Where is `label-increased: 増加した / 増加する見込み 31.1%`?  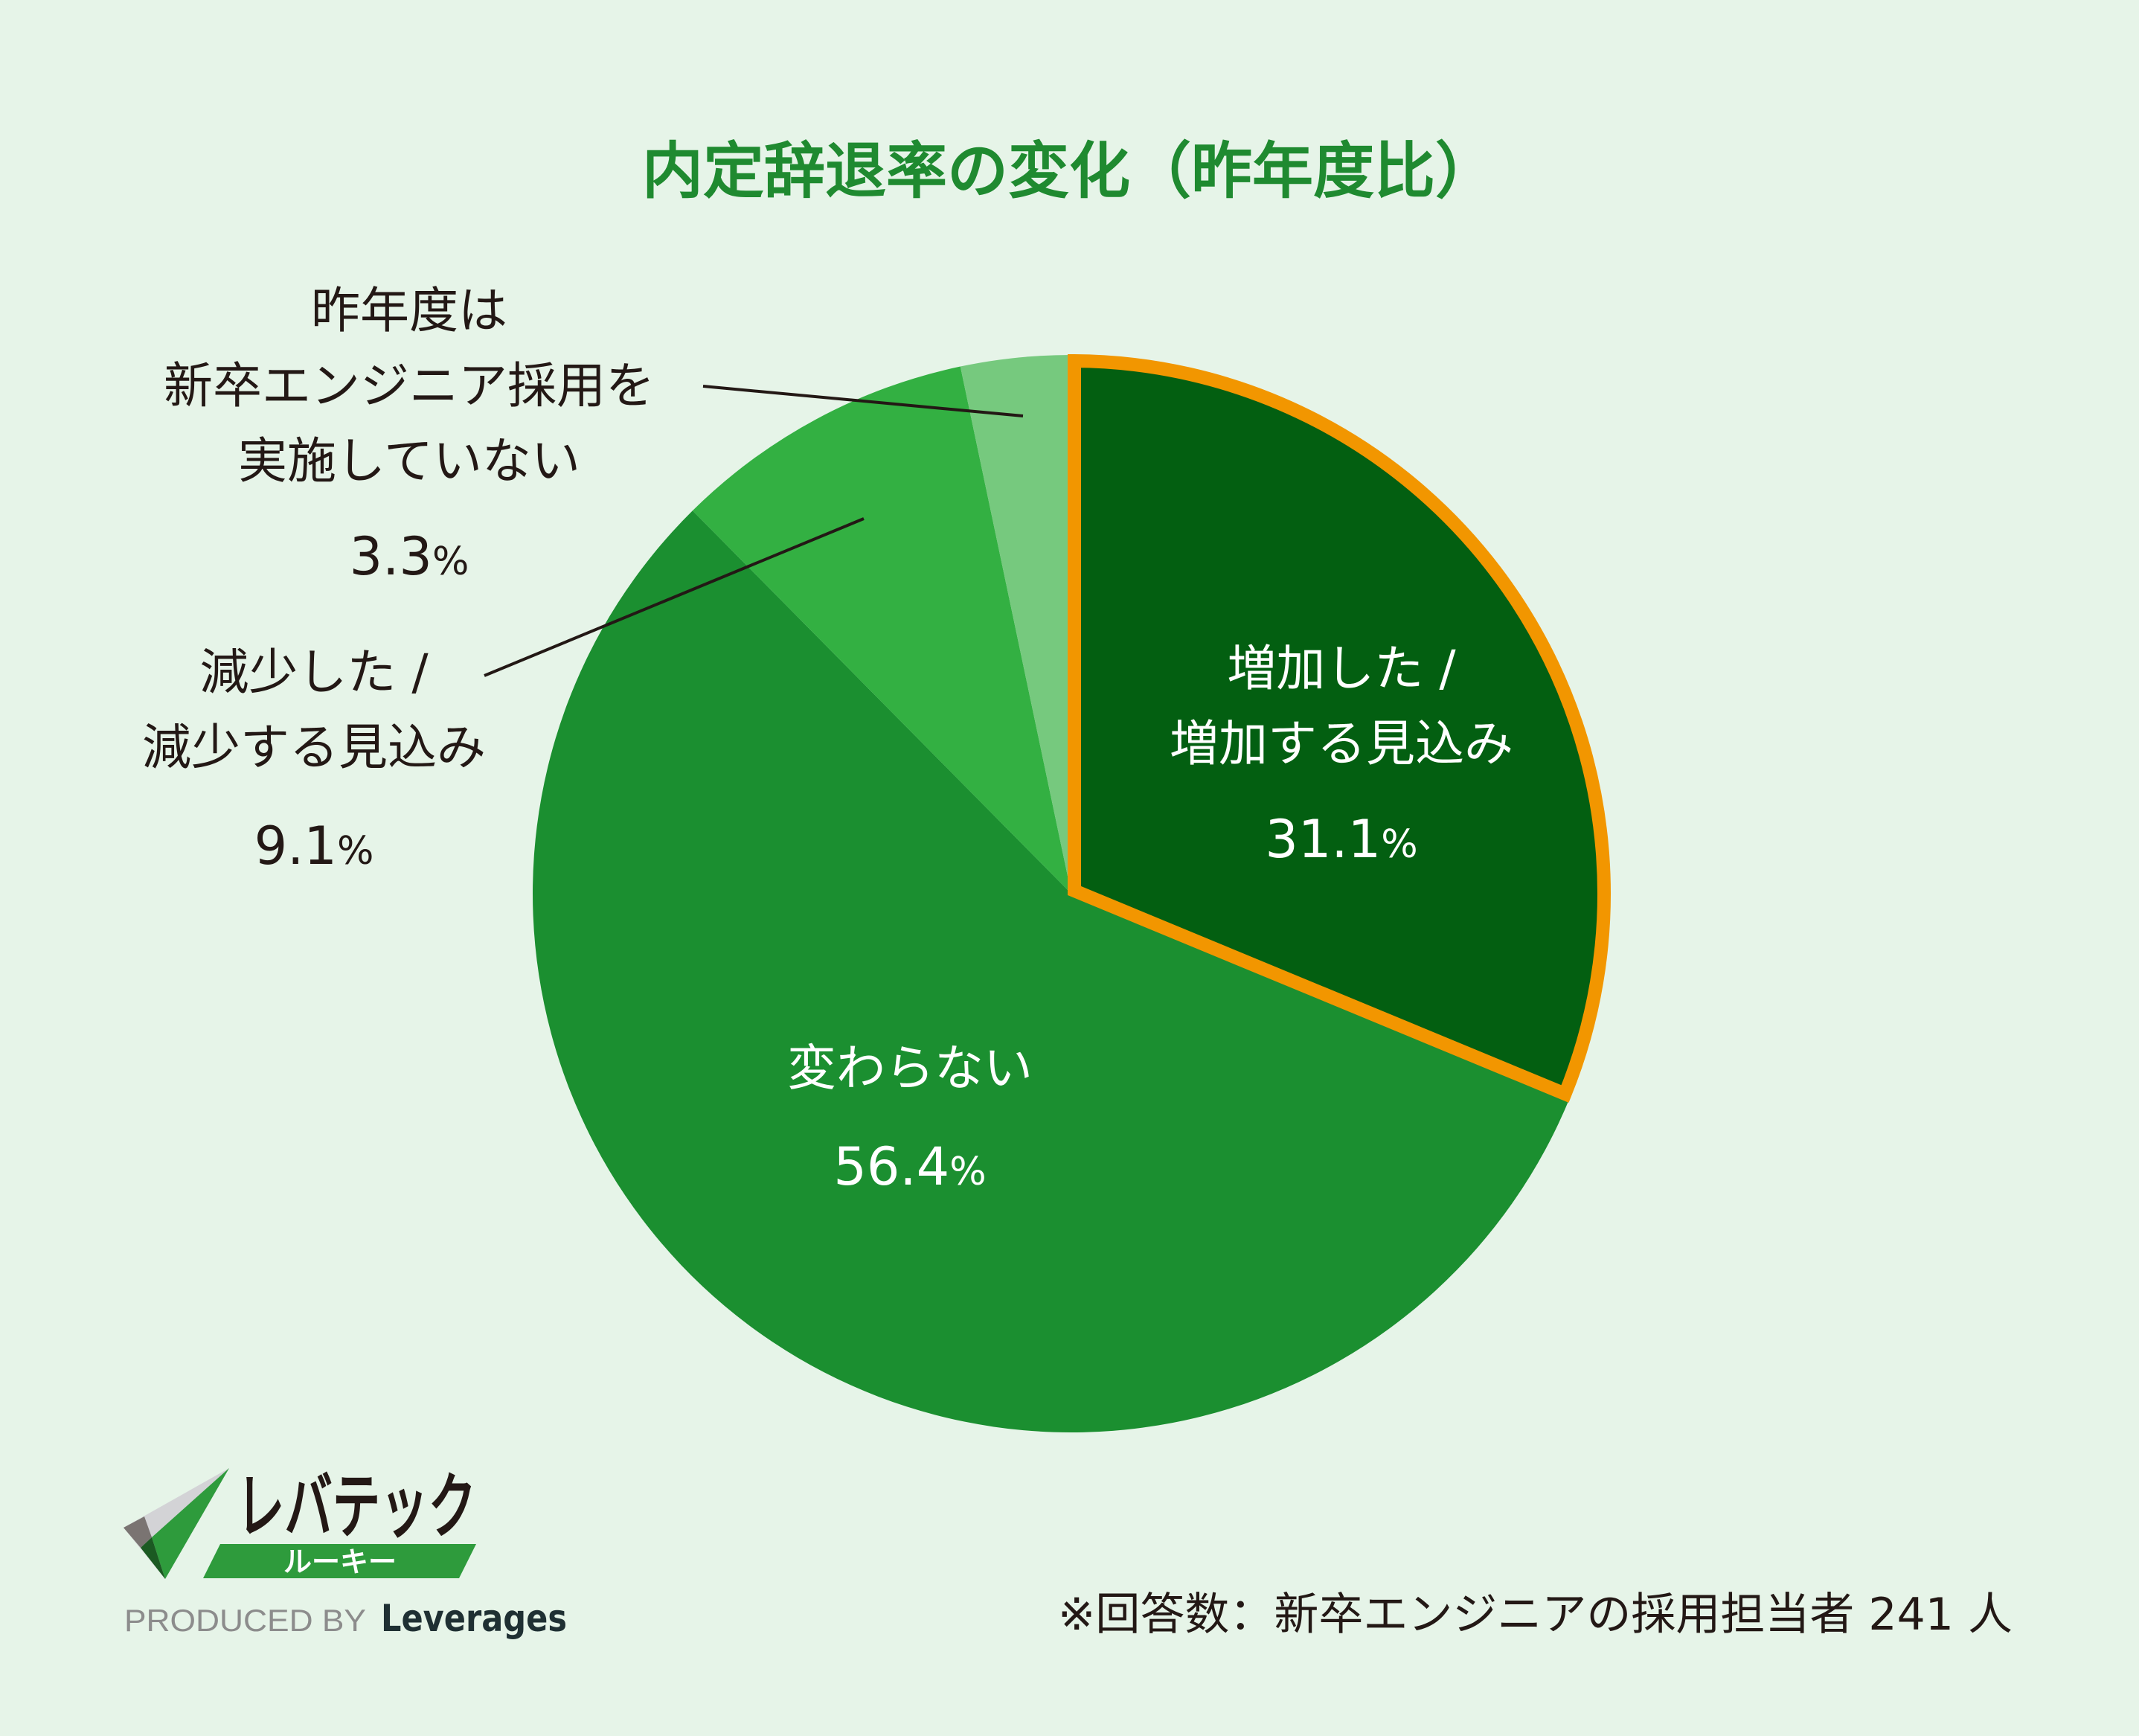 label-increased: 増加した / 増加する見込み 31.1% is located at coordinates (1341, 755).